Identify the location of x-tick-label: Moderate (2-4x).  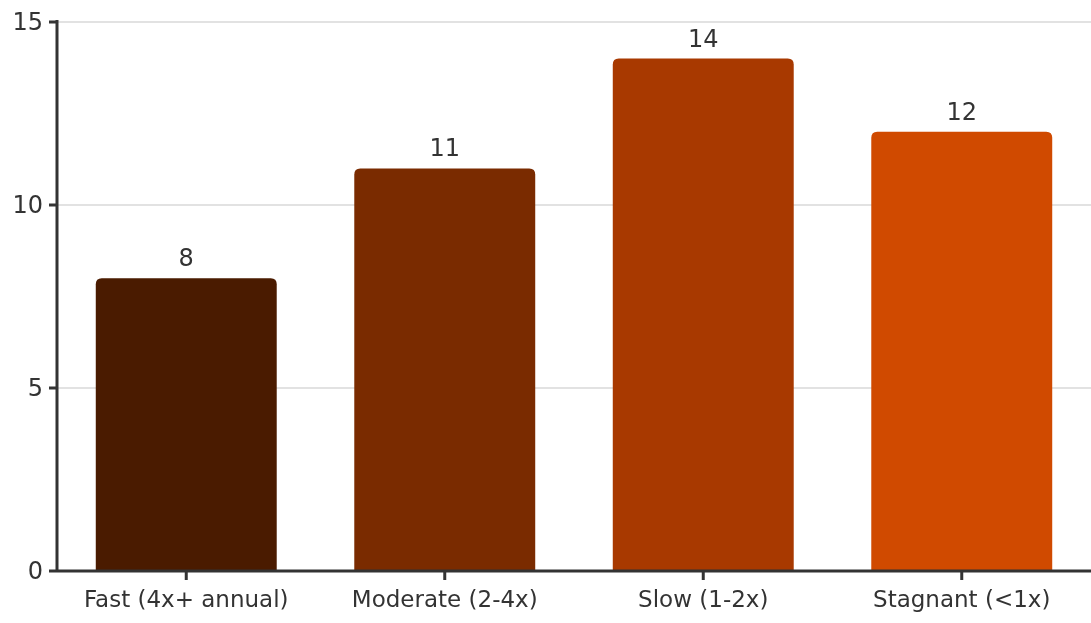
(444, 599).